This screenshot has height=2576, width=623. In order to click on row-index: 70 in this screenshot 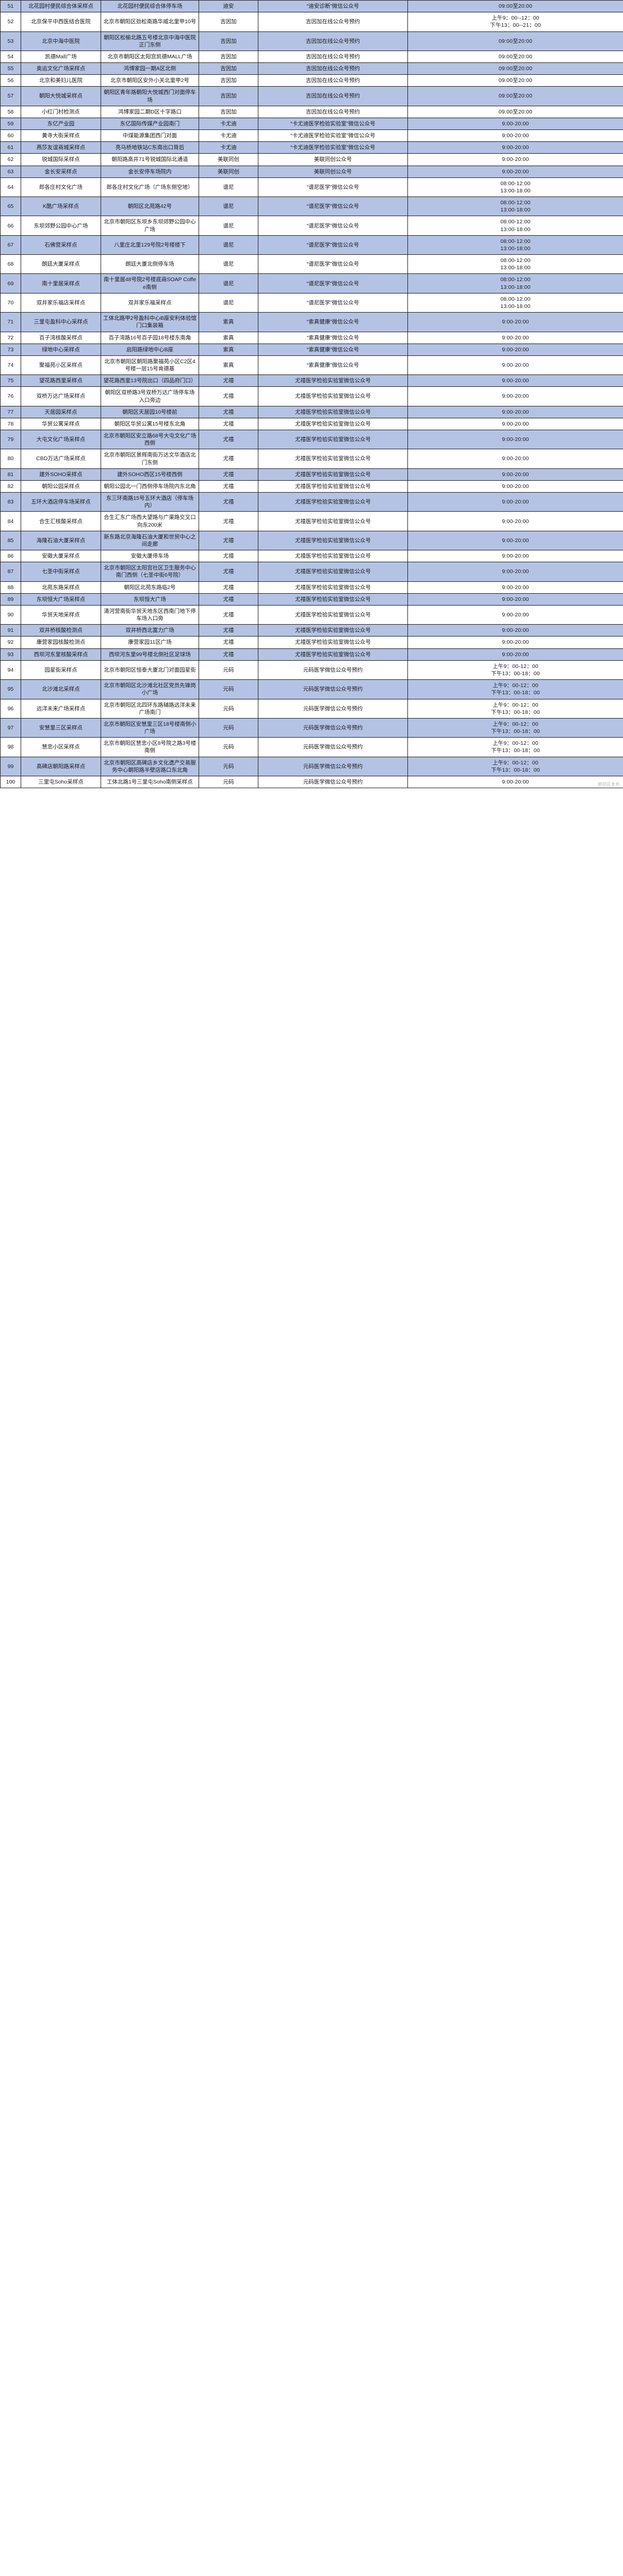, I will do `click(10, 303)`.